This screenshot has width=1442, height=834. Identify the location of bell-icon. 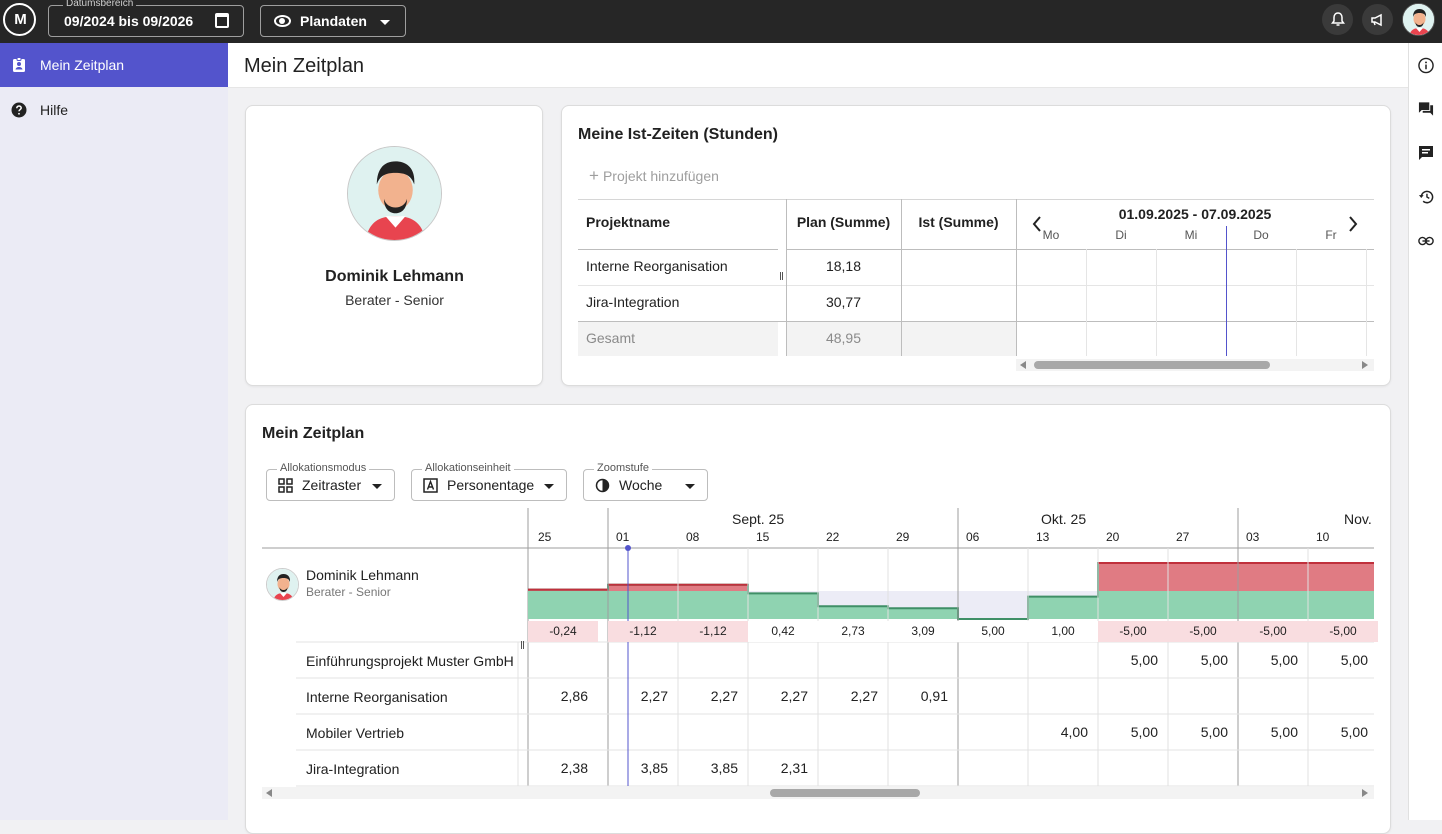
(1337, 19).